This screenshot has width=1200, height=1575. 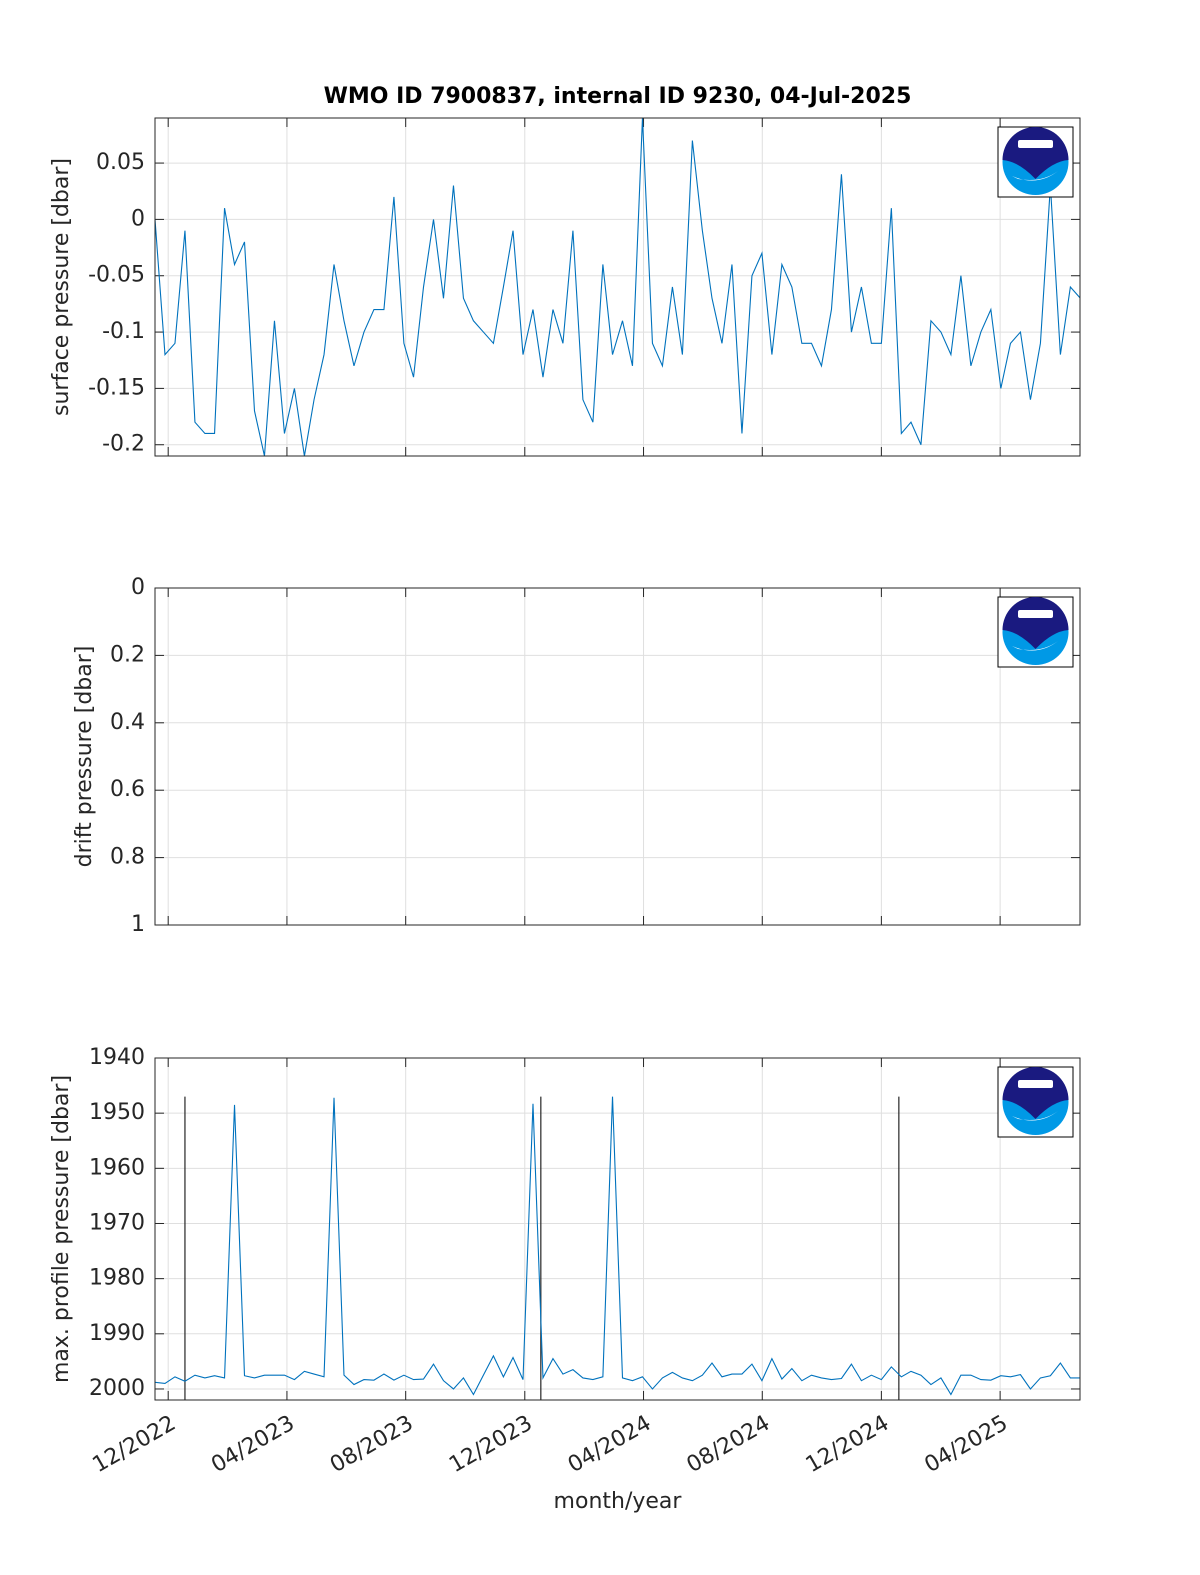 I want to click on y-tick-label: 0.4, so click(x=127, y=722).